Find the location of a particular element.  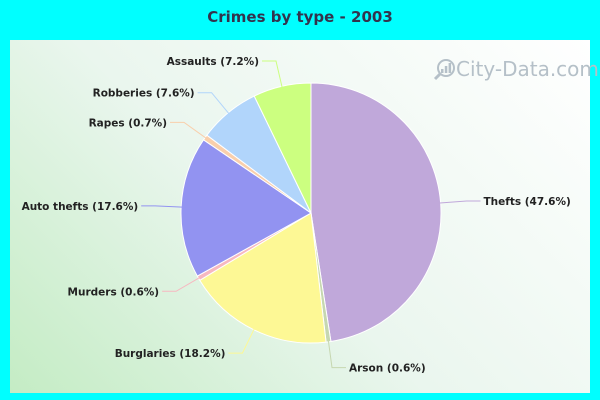

watermark: City-Data.com is located at coordinates (516, 69).